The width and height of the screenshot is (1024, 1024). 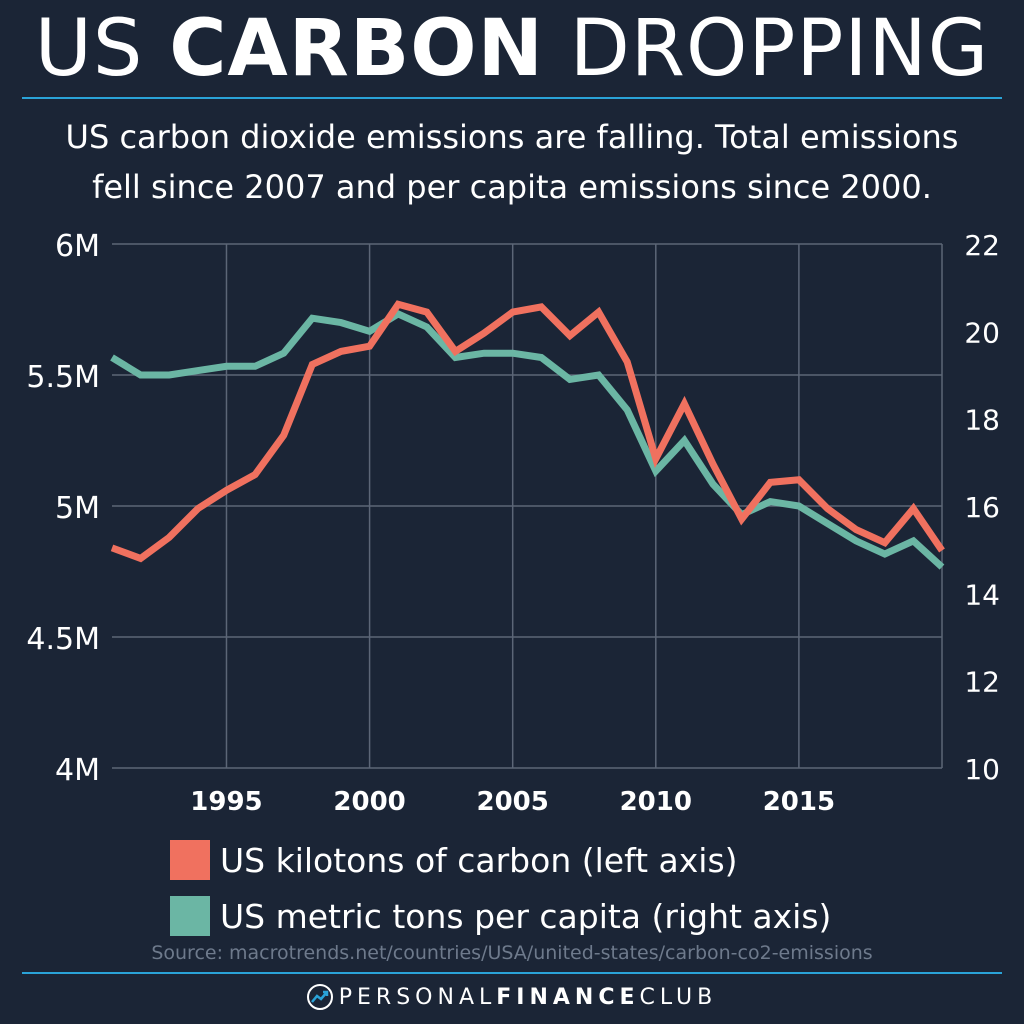 I want to click on y-right-tick-label: 14, so click(x=982, y=594).